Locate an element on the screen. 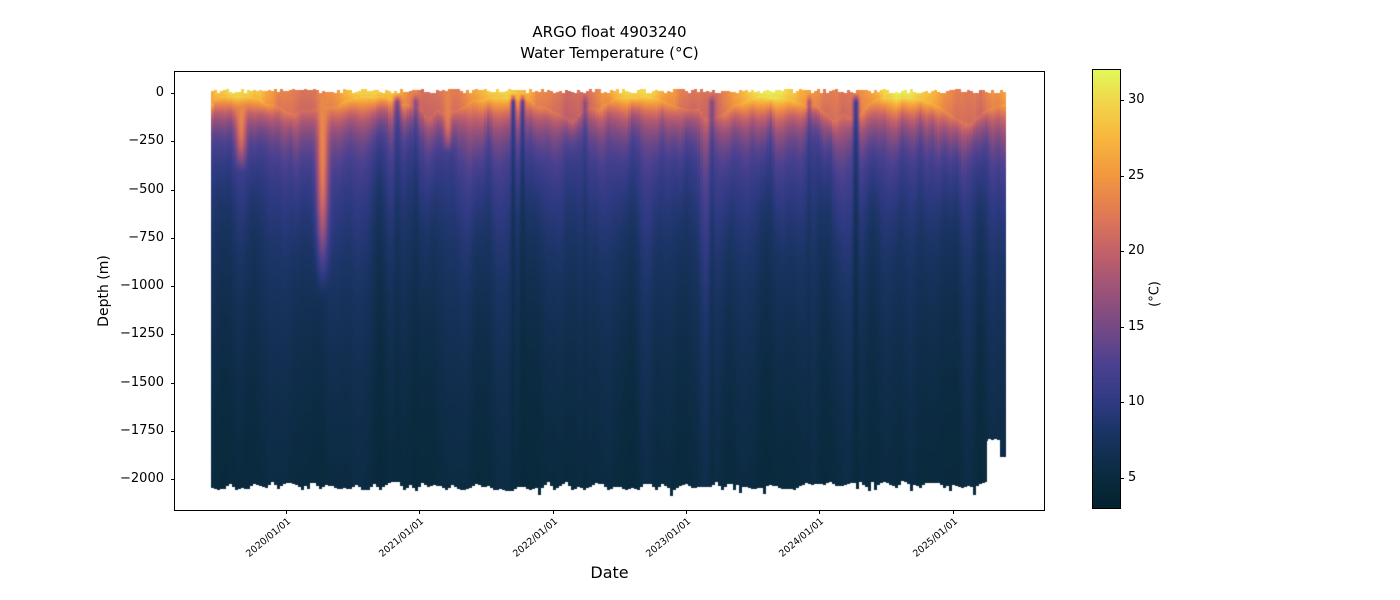  colorbar-tick-label: 15 is located at coordinates (1136, 326).